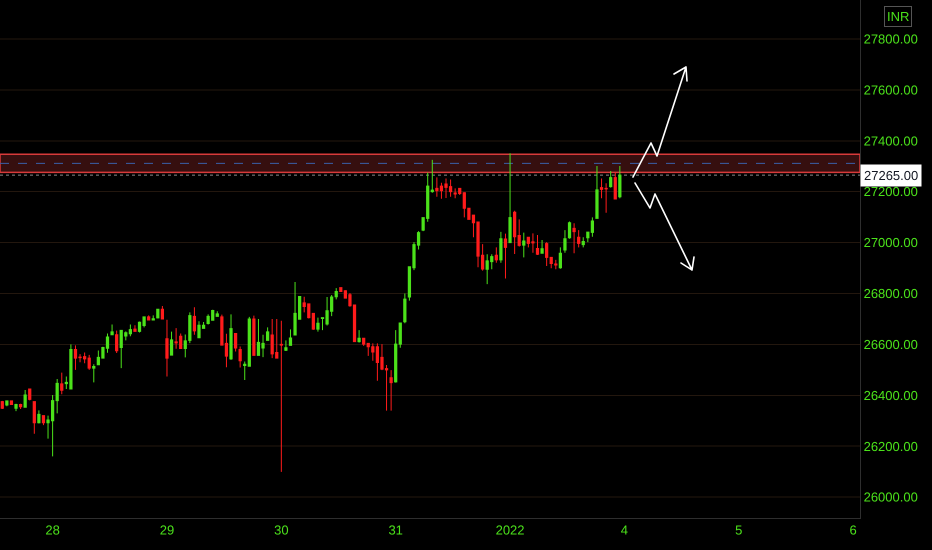 The image size is (932, 550). What do you see at coordinates (52, 530) in the screenshot?
I see `x-tick-label: 28` at bounding box center [52, 530].